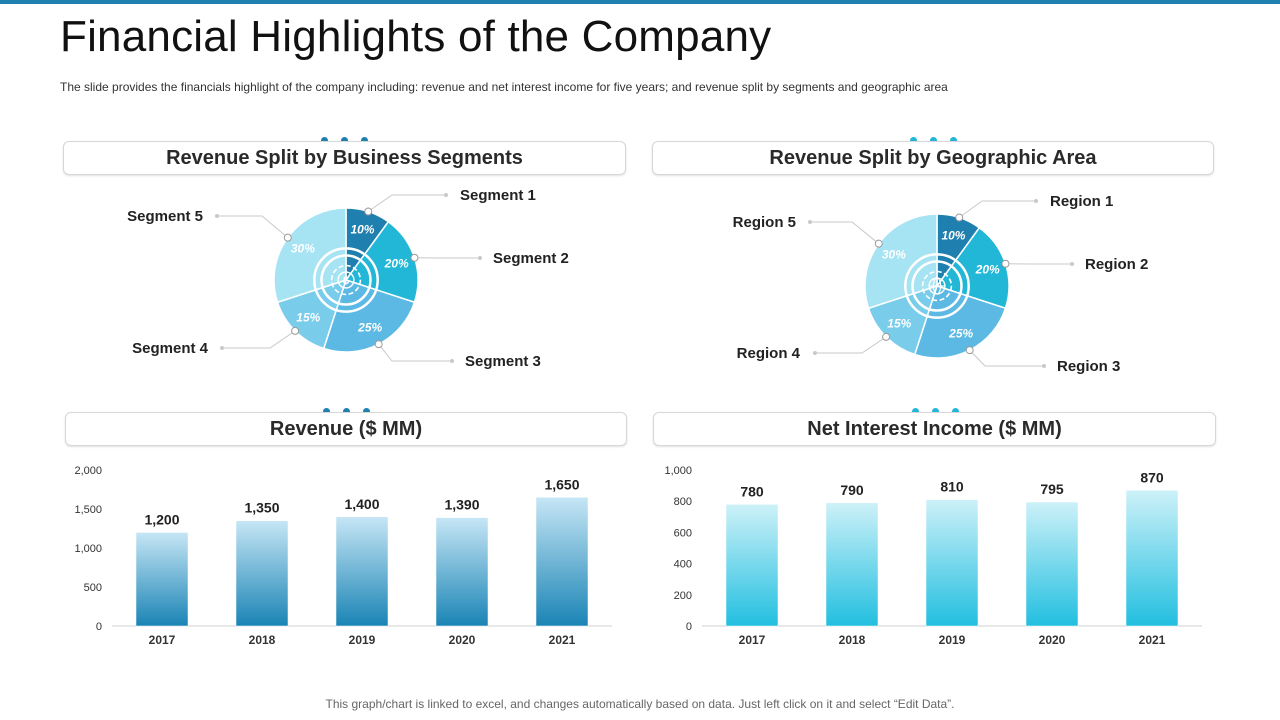  Describe the element at coordinates (344, 158) in the screenshot. I see `segments-panel-title: Revenue Split by Business Segments` at that location.